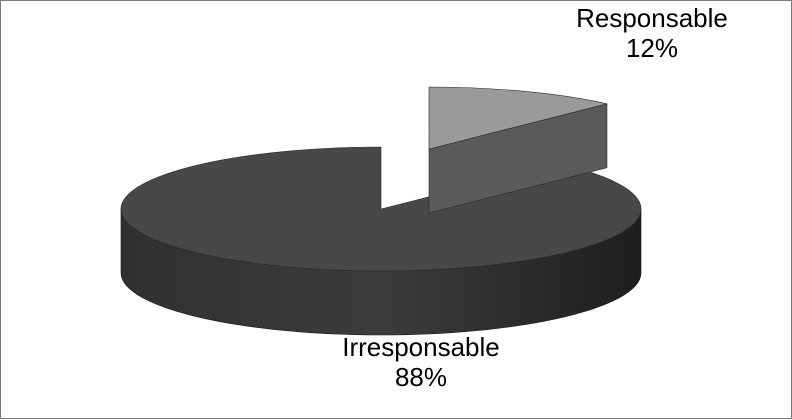 Image resolution: width=792 pixels, height=420 pixels. What do you see at coordinates (652, 18) in the screenshot?
I see `slice-name-responsable: Responsable` at bounding box center [652, 18].